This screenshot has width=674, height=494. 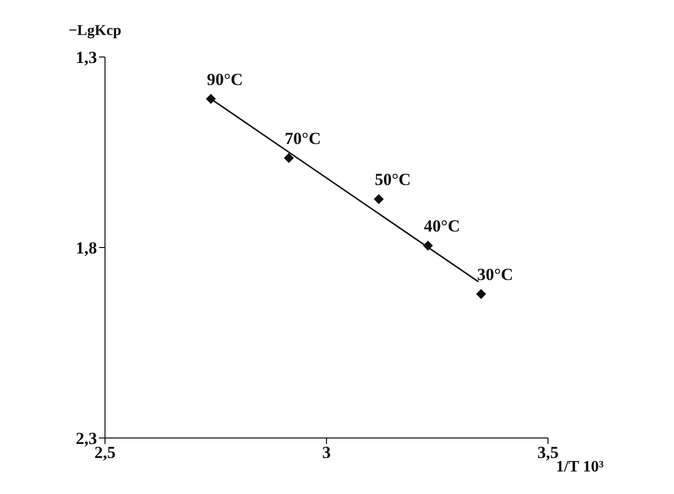 What do you see at coordinates (580, 467) in the screenshot?
I see `x-axis-title: 1/T 10³` at bounding box center [580, 467].